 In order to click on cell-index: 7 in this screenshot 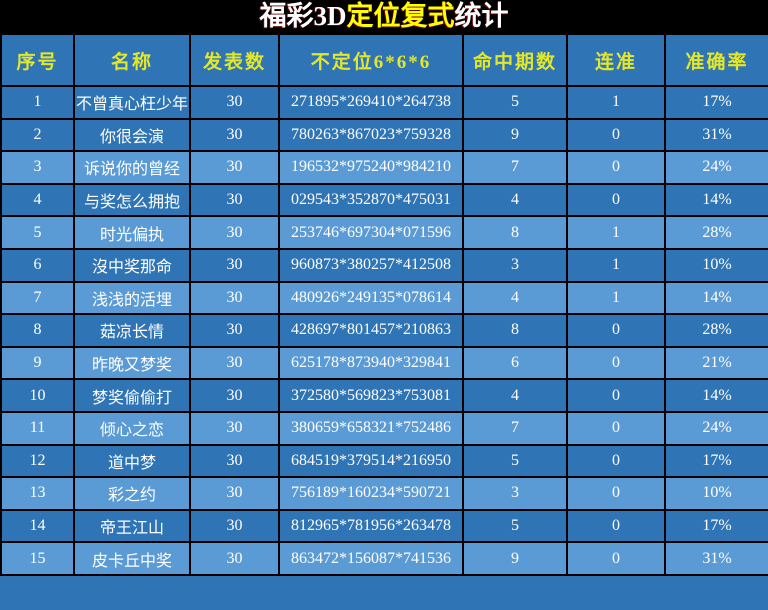, I will do `click(37, 298)`.